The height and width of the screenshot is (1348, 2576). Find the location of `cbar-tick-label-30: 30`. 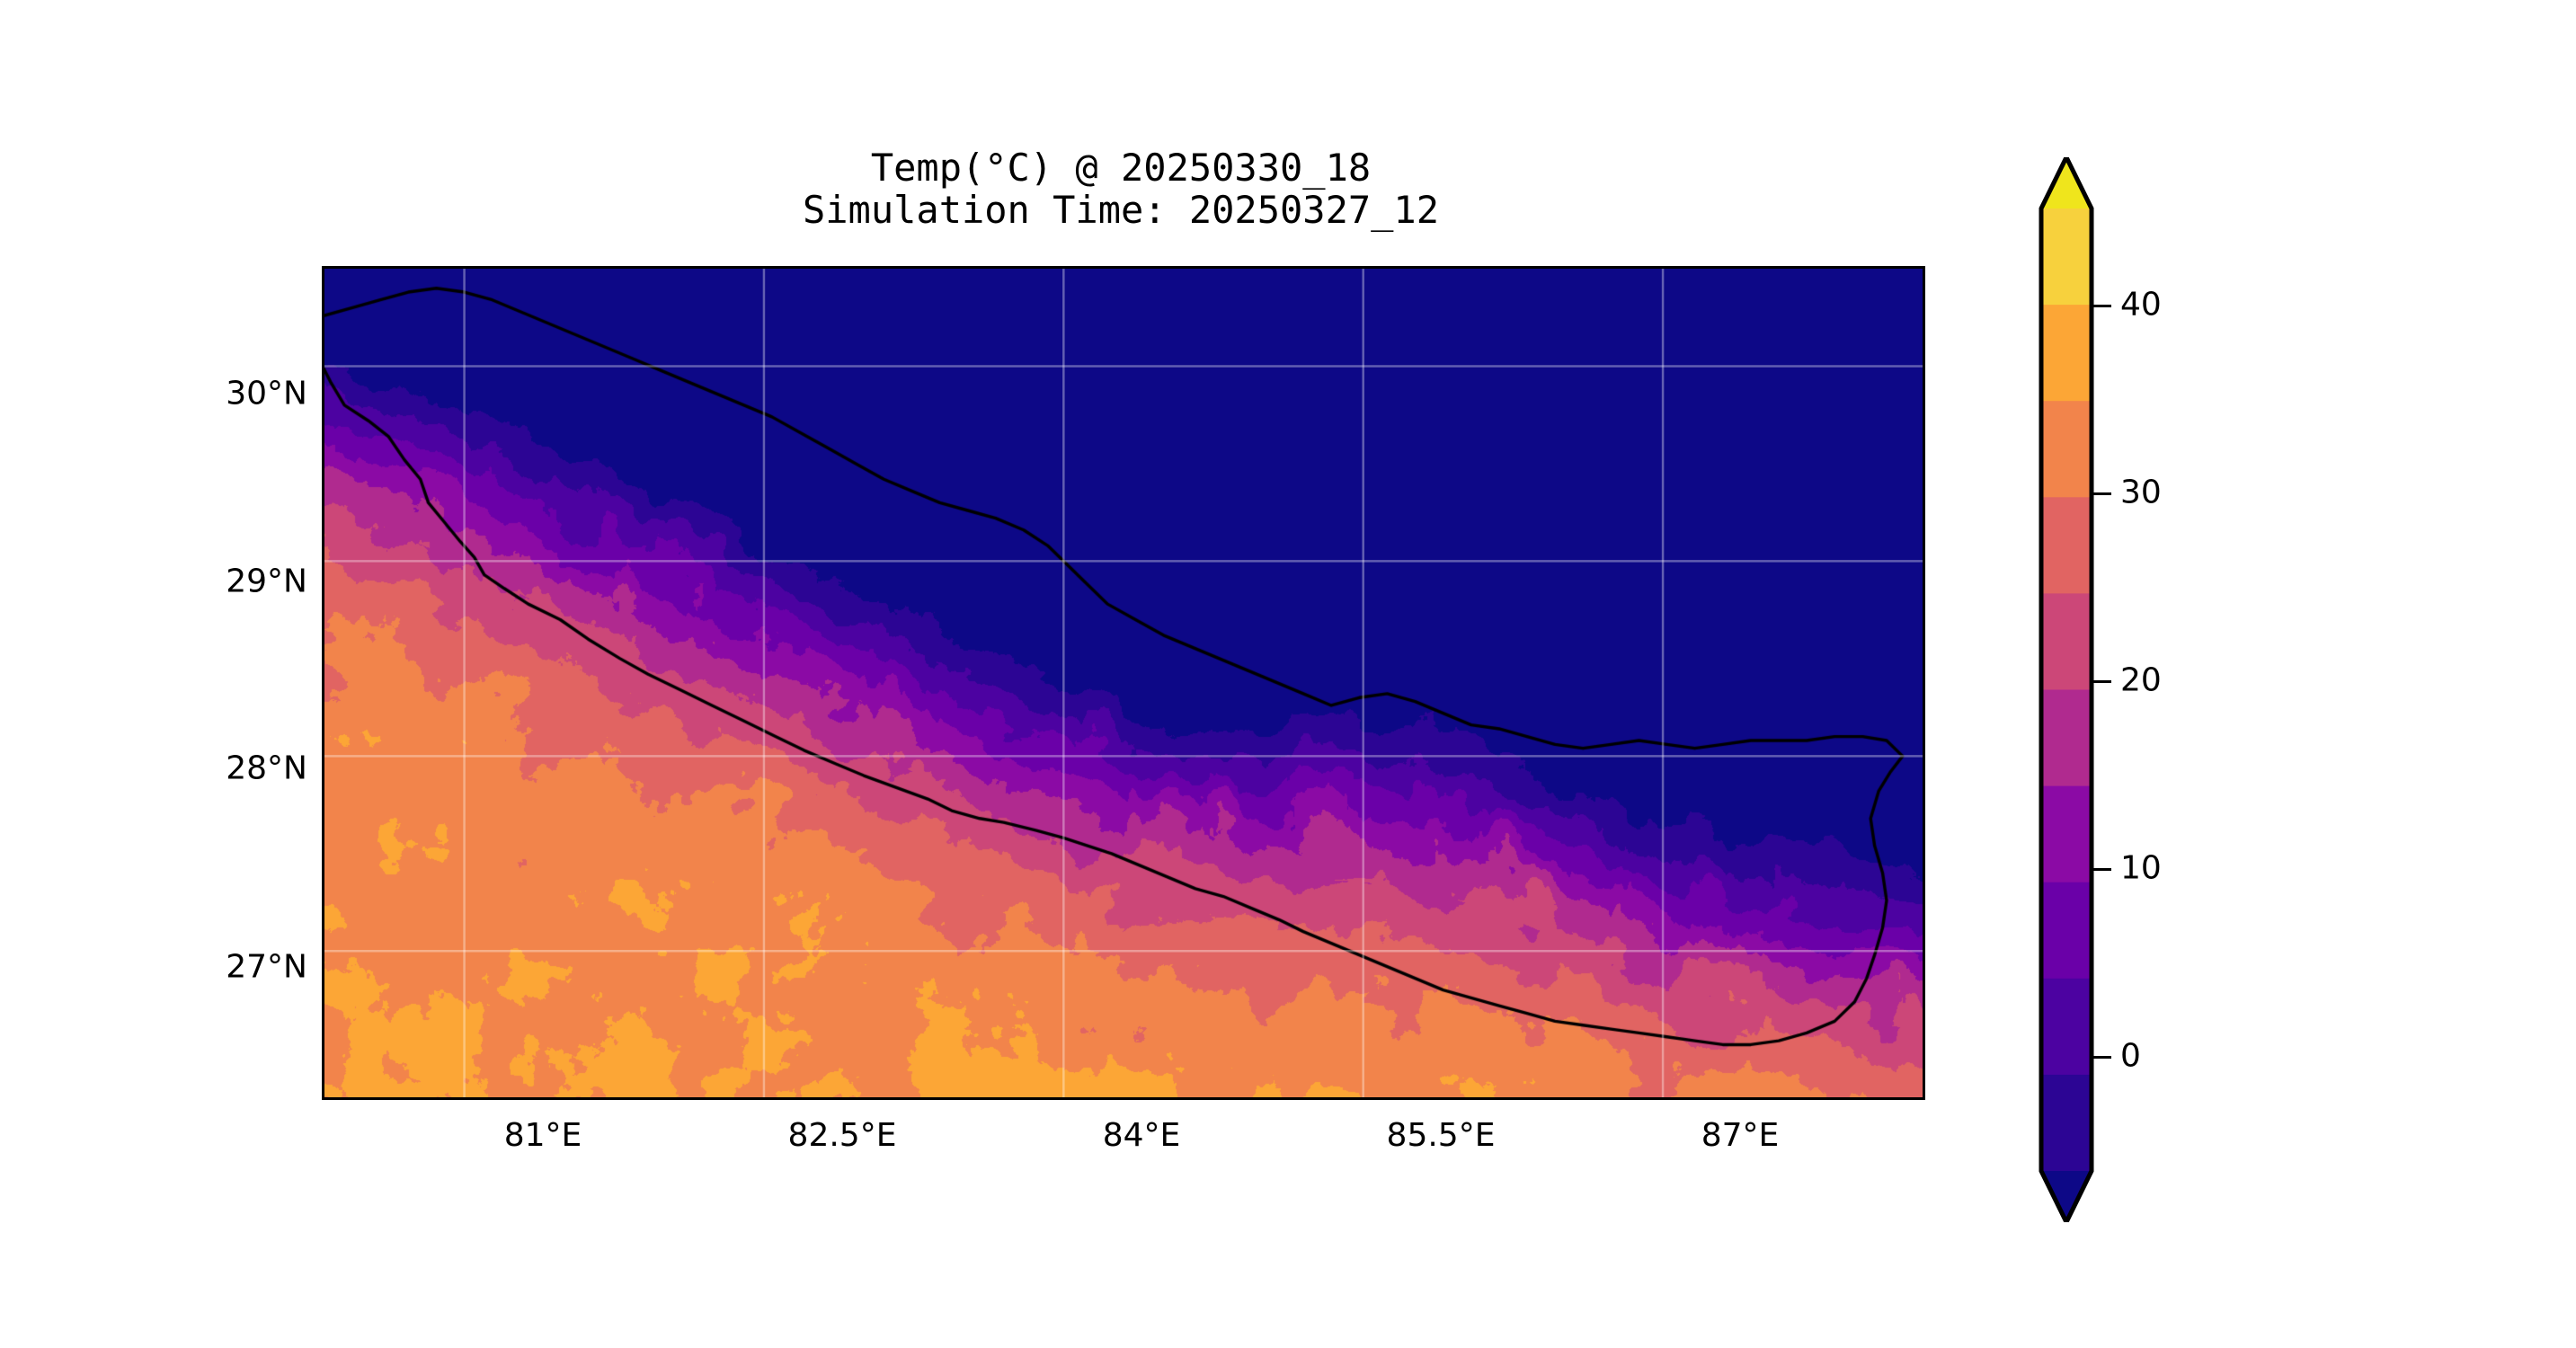

cbar-tick-label-30: 30 is located at coordinates (2141, 492).